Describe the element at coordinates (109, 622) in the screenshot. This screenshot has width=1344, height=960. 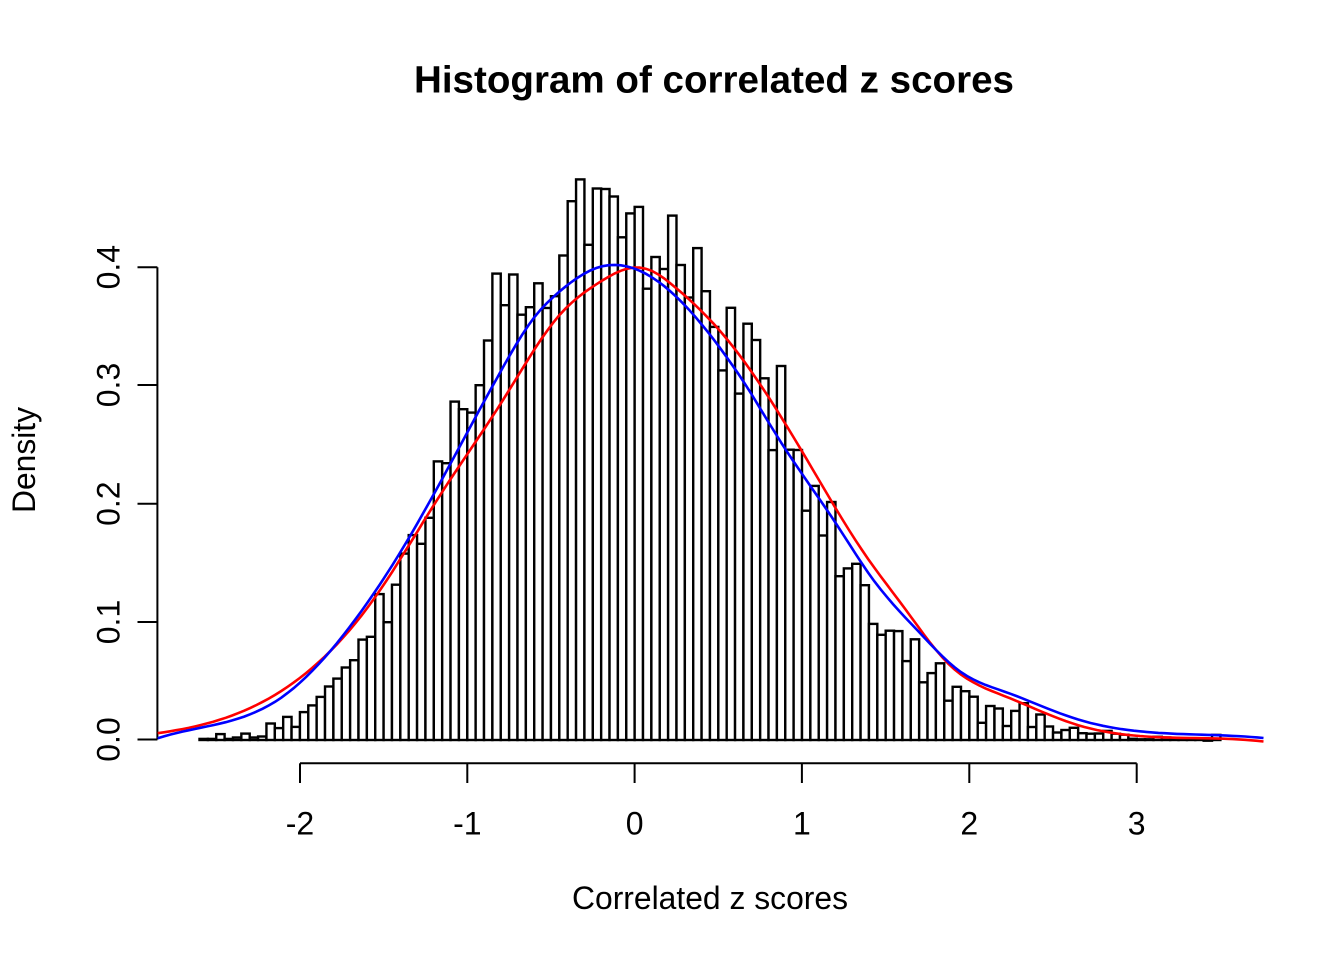
I see `svg-text: 0.1` at that location.